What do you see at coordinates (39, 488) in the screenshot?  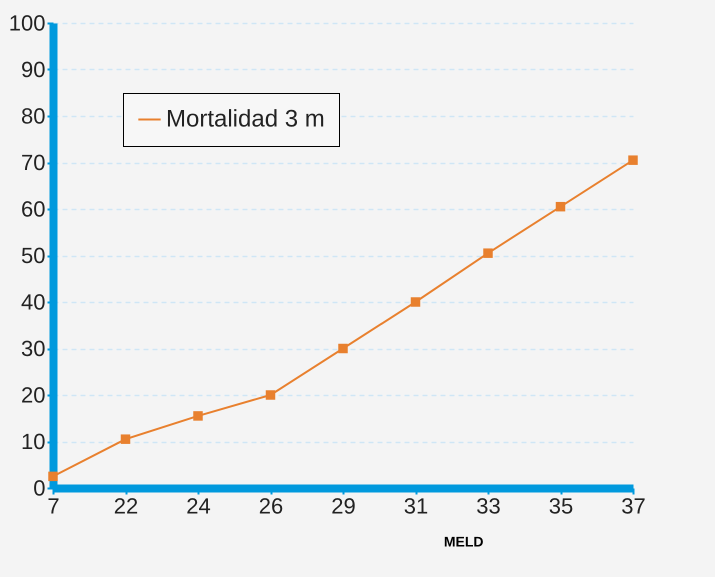 I see `y-tick-label: 0` at bounding box center [39, 488].